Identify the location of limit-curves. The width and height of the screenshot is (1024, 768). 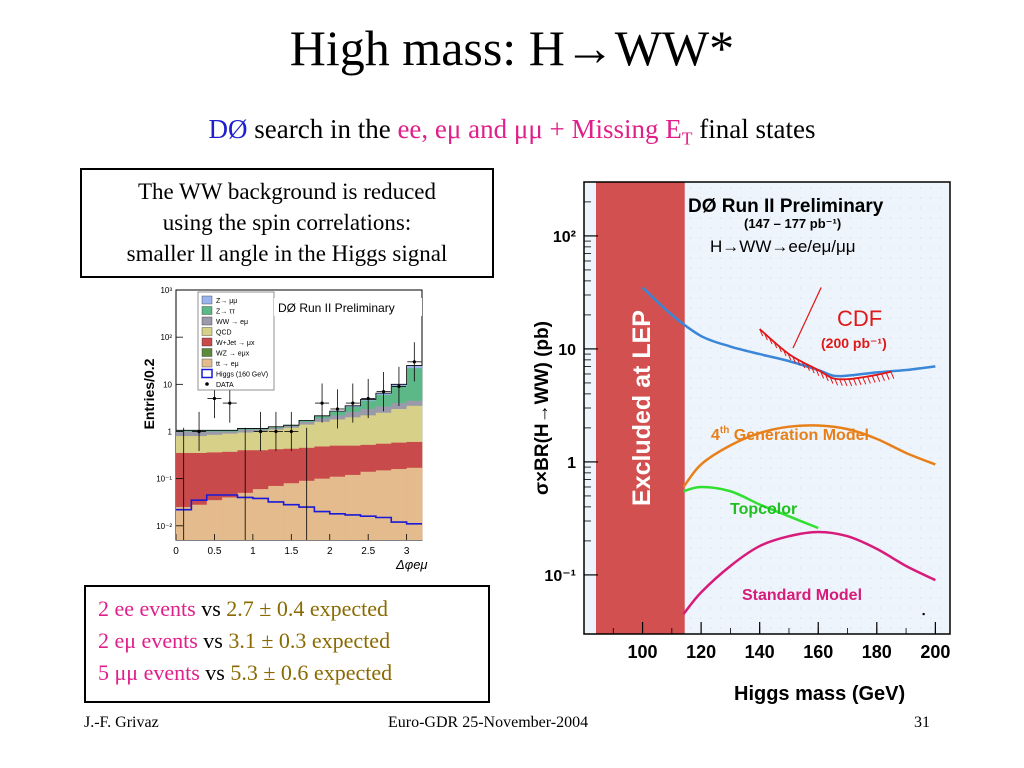
(788, 451).